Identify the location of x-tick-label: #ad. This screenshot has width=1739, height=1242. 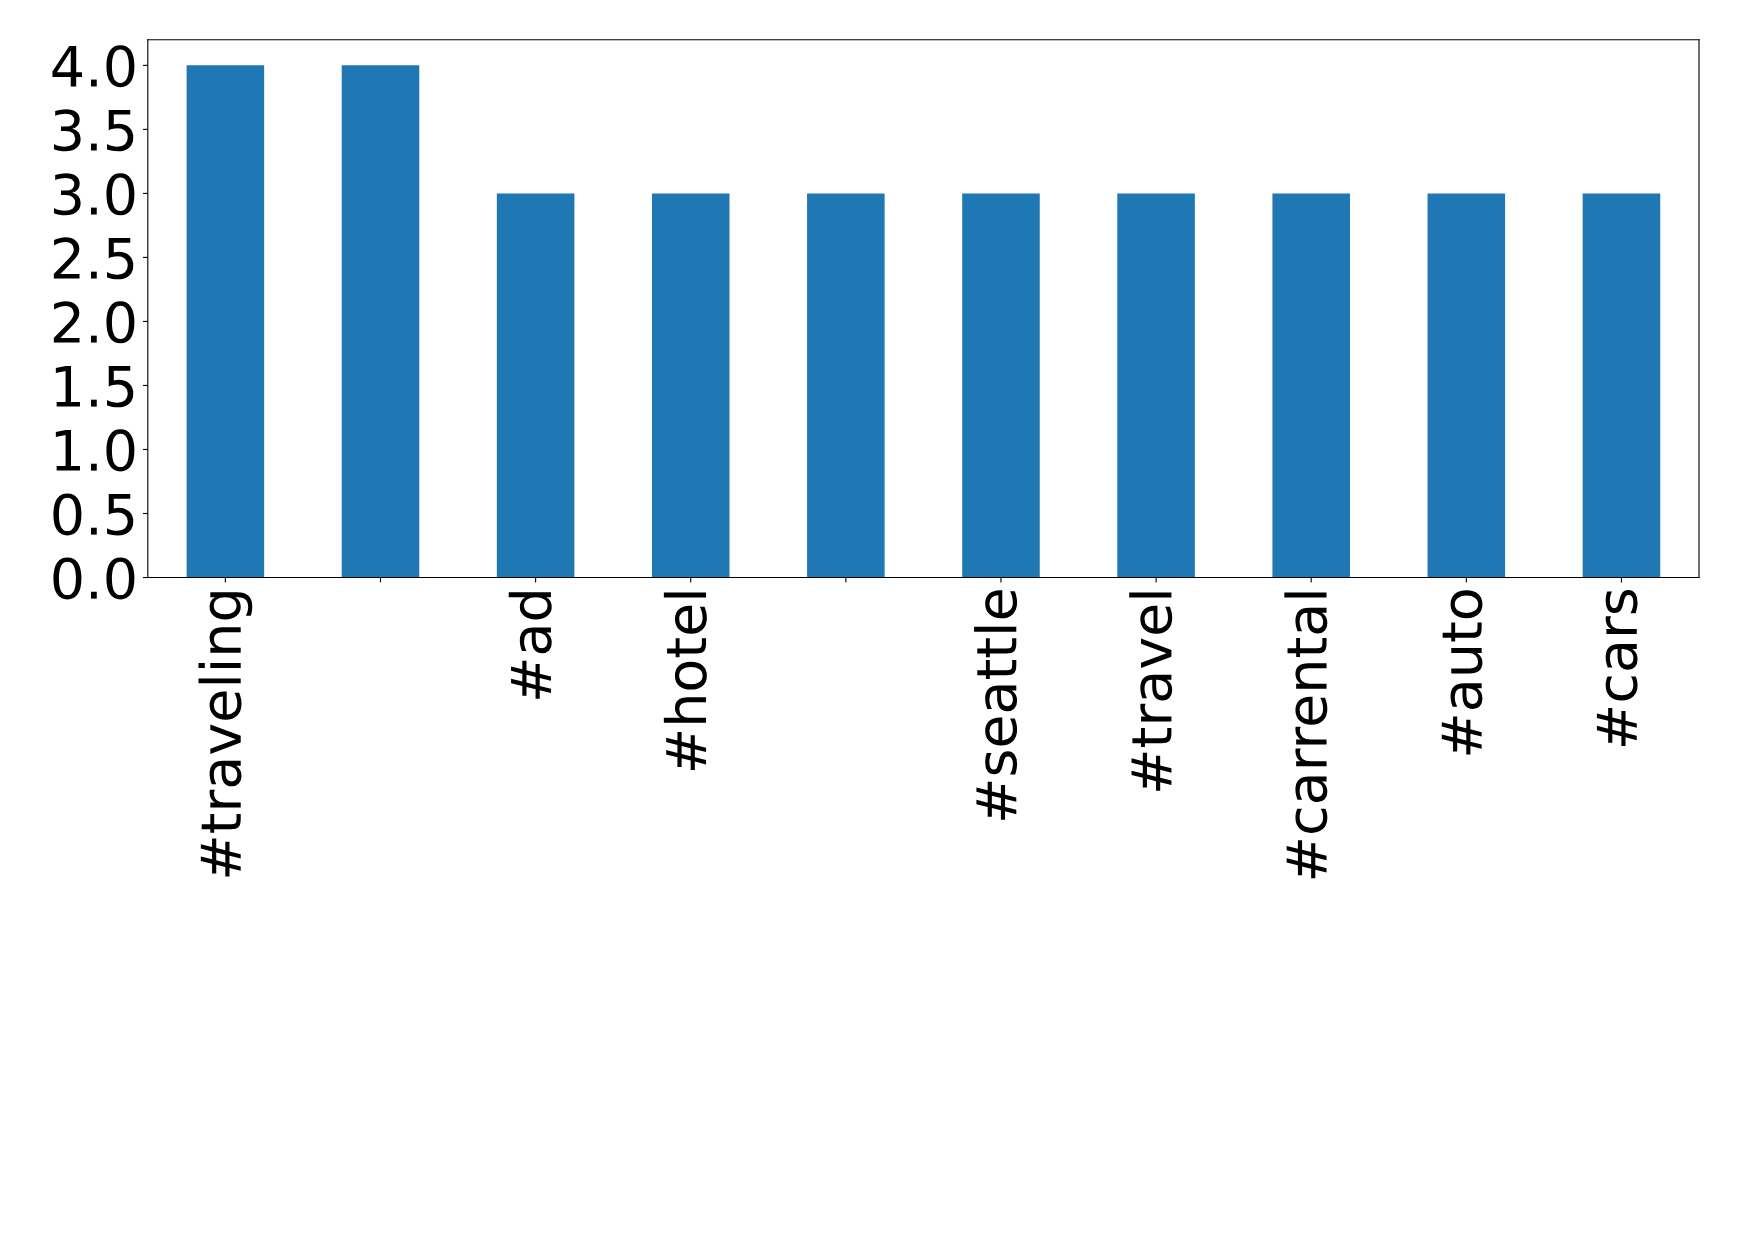
(530, 645).